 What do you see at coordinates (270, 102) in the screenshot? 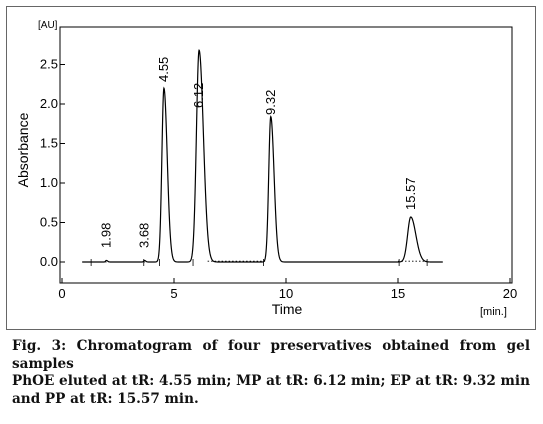
I see `peak-label: 9.32` at bounding box center [270, 102].